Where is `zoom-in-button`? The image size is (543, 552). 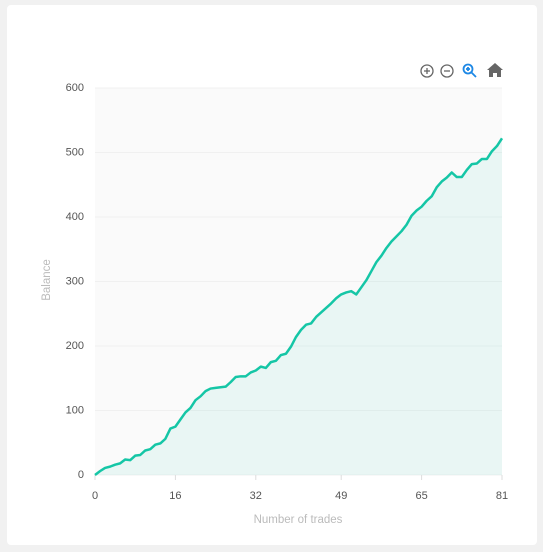 zoom-in-button is located at coordinates (427, 71).